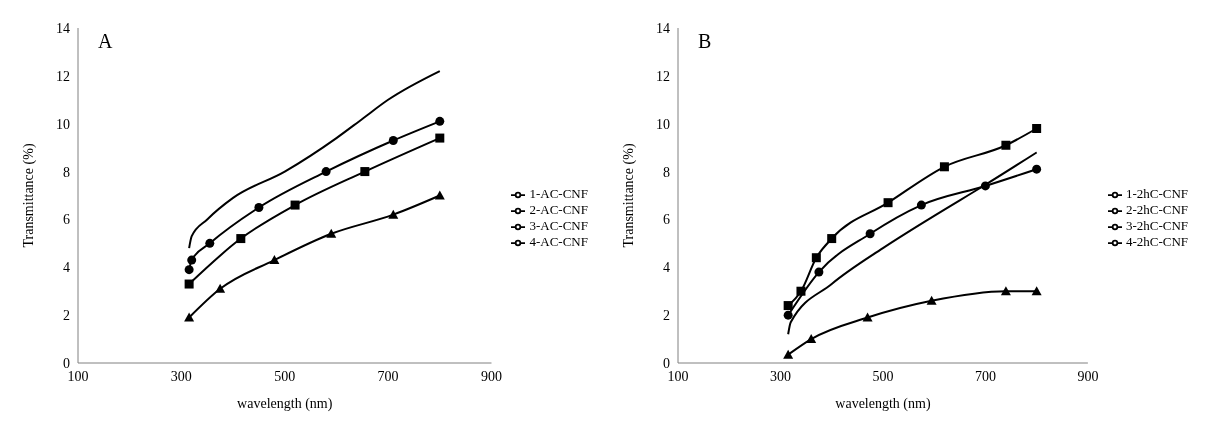  I want to click on legend-label: 1-AC-CNF, so click(558, 193).